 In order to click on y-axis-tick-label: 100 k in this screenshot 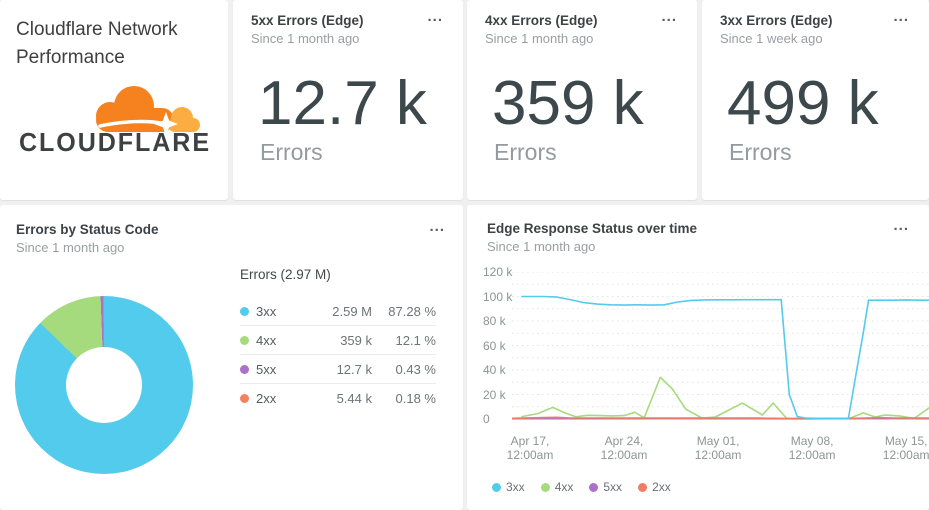, I will do `click(498, 296)`.